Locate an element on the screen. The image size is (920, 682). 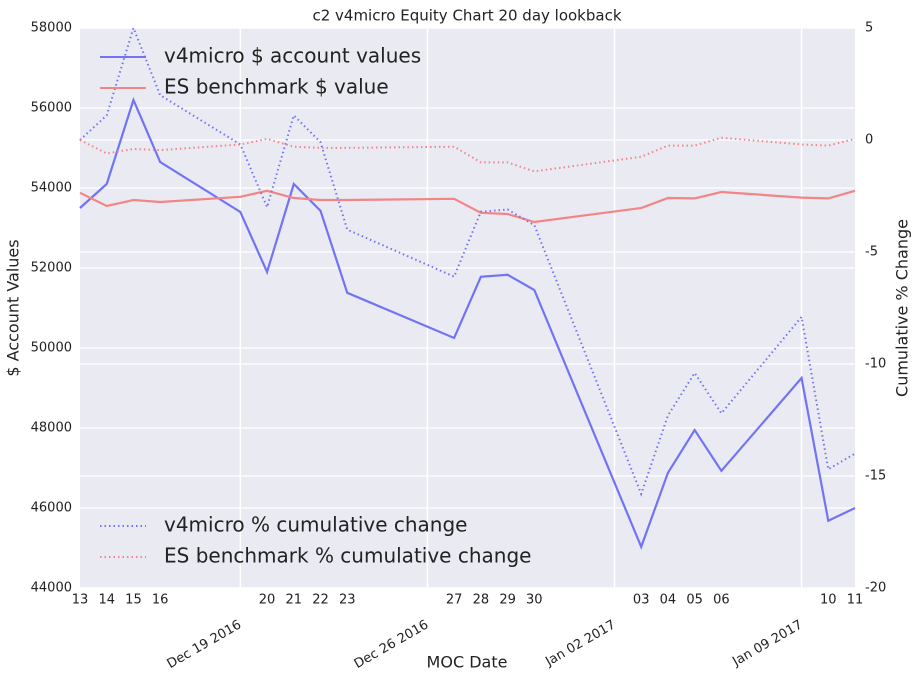
legend-label: v4micro $ account values is located at coordinates (292, 56).